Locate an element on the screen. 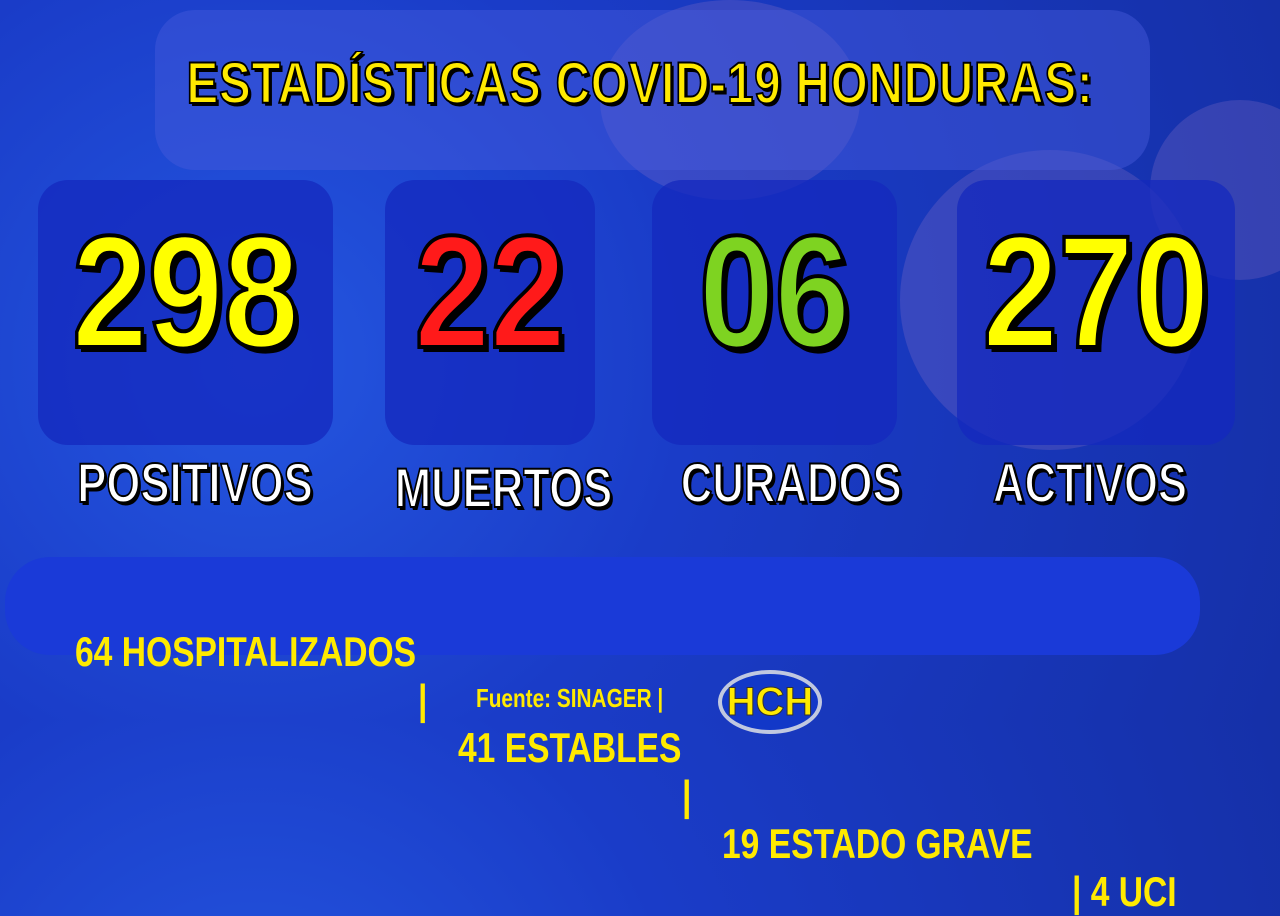 The height and width of the screenshot is (916, 1280). estables: 41 ESTABLES is located at coordinates (570, 747).